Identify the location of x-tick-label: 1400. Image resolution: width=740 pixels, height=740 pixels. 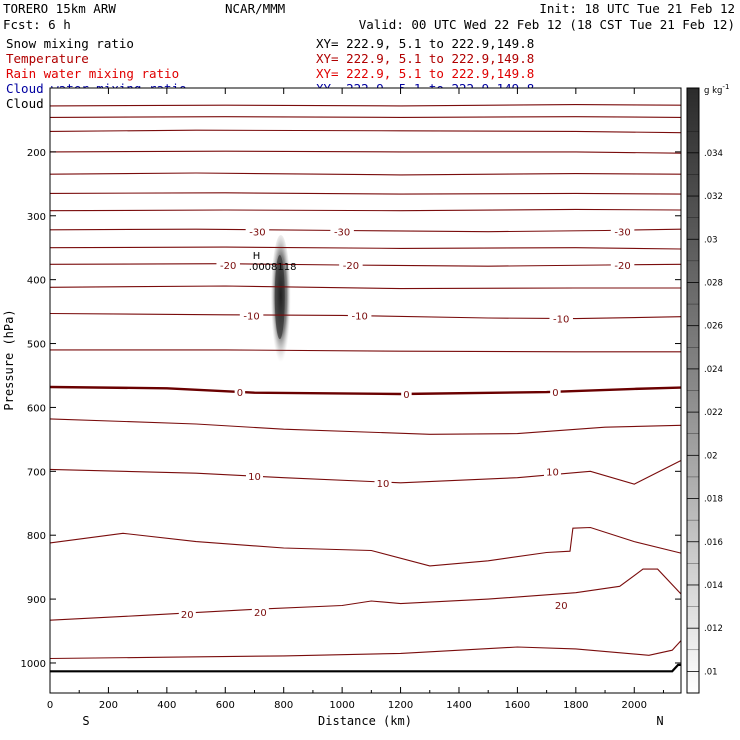
(458, 705).